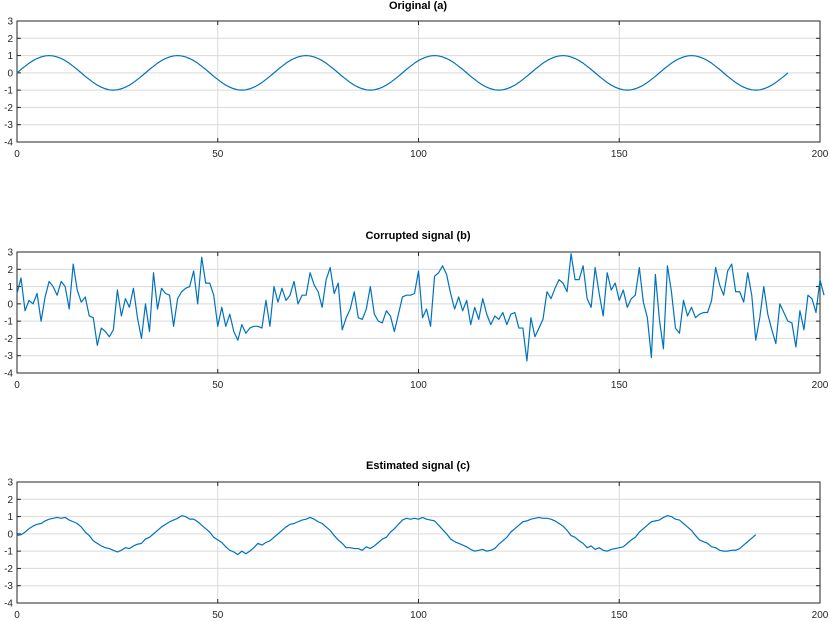 The height and width of the screenshot is (621, 830). What do you see at coordinates (418, 466) in the screenshot?
I see `chart-title: Estimated signal (c)` at bounding box center [418, 466].